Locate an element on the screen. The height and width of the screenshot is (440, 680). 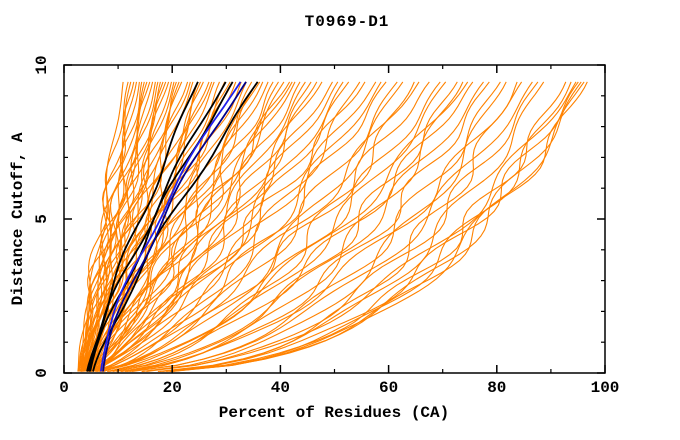
chart-title: T0969-D1 is located at coordinates (347, 22).